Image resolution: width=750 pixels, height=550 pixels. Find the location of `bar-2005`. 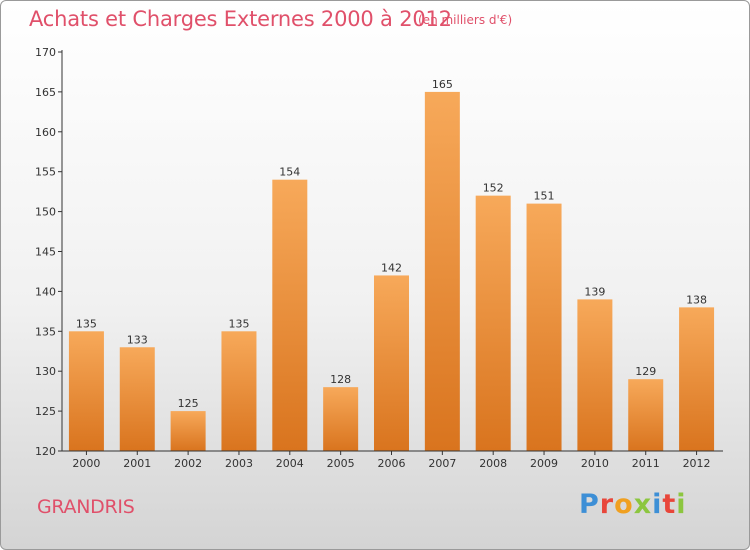

bar-2005 is located at coordinates (341, 419).